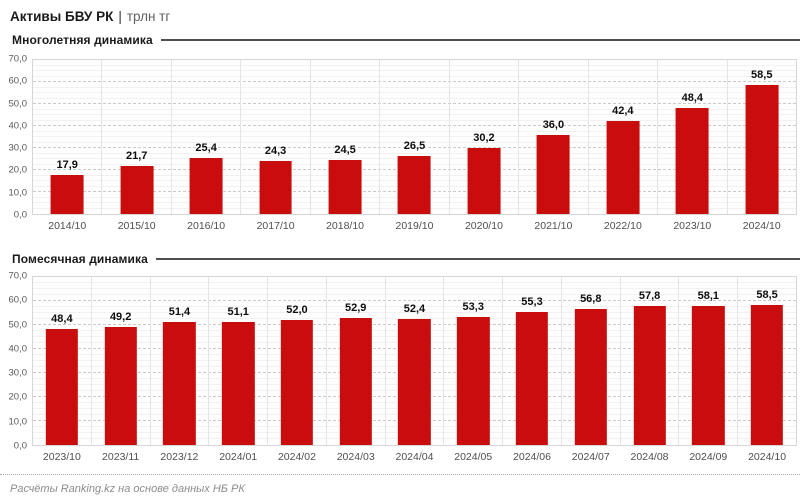  What do you see at coordinates (473, 457) in the screenshot?
I see `x-axis-label: 2024/05` at bounding box center [473, 457].